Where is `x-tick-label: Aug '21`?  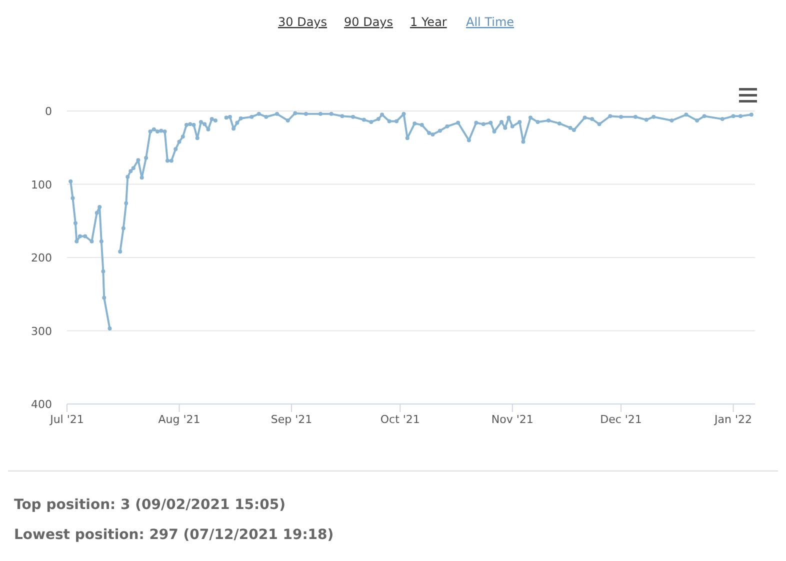
x-tick-label: Aug '21 is located at coordinates (179, 419).